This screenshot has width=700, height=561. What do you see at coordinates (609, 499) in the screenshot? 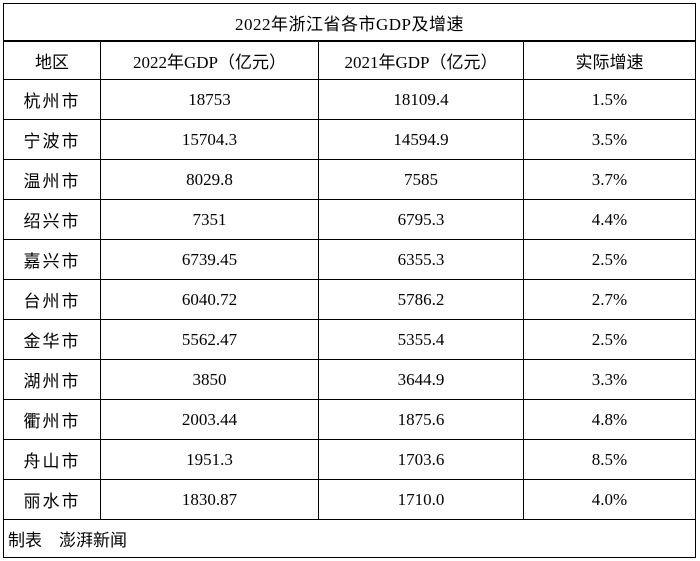
I see `growth-cell: 4.0%` at bounding box center [609, 499].